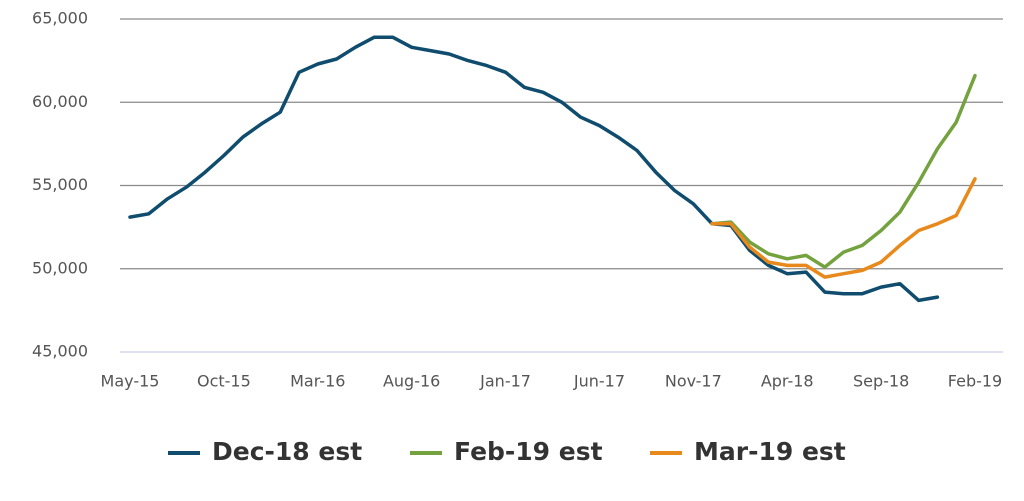  Describe the element at coordinates (317, 381) in the screenshot. I see `x-tick-label: Mar-16` at that location.